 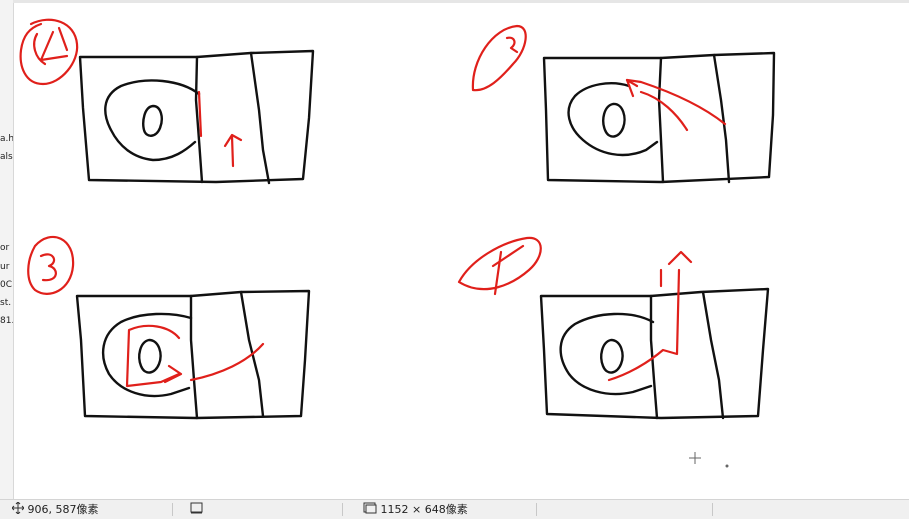 I want to click on panel-3-divider-left, so click(x=194, y=357).